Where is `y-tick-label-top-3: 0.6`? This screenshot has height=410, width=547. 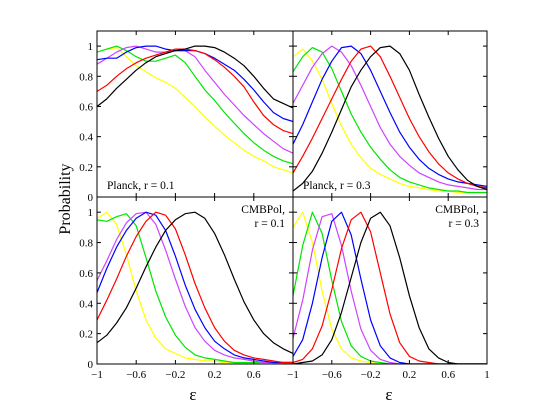
y-tick-label-top-3: 0.6 is located at coordinates (86, 107).